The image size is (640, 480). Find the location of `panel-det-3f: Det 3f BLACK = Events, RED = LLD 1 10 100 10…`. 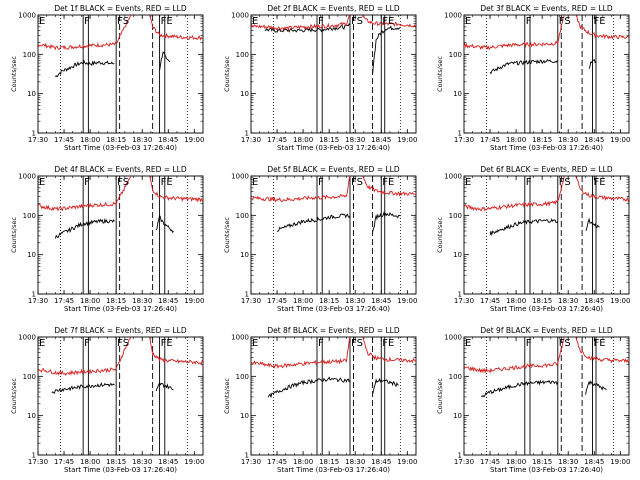

panel-det-3f: Det 3f BLACK = Events, RED = LLD 1 10 100 10… is located at coordinates (533, 78).